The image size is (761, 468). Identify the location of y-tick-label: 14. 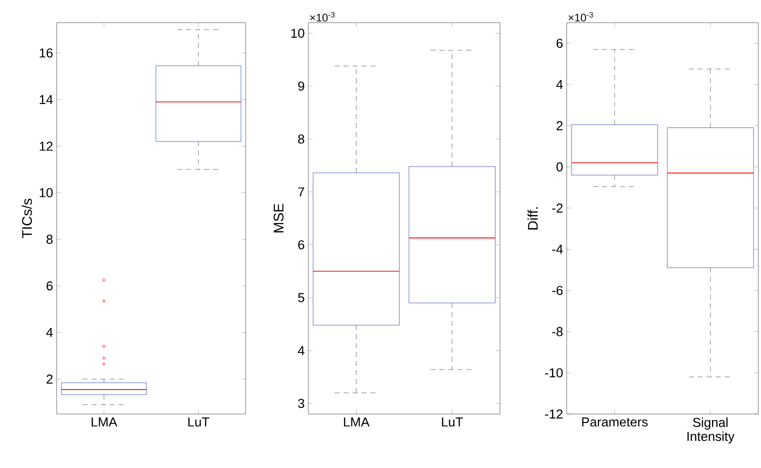
(46, 99).